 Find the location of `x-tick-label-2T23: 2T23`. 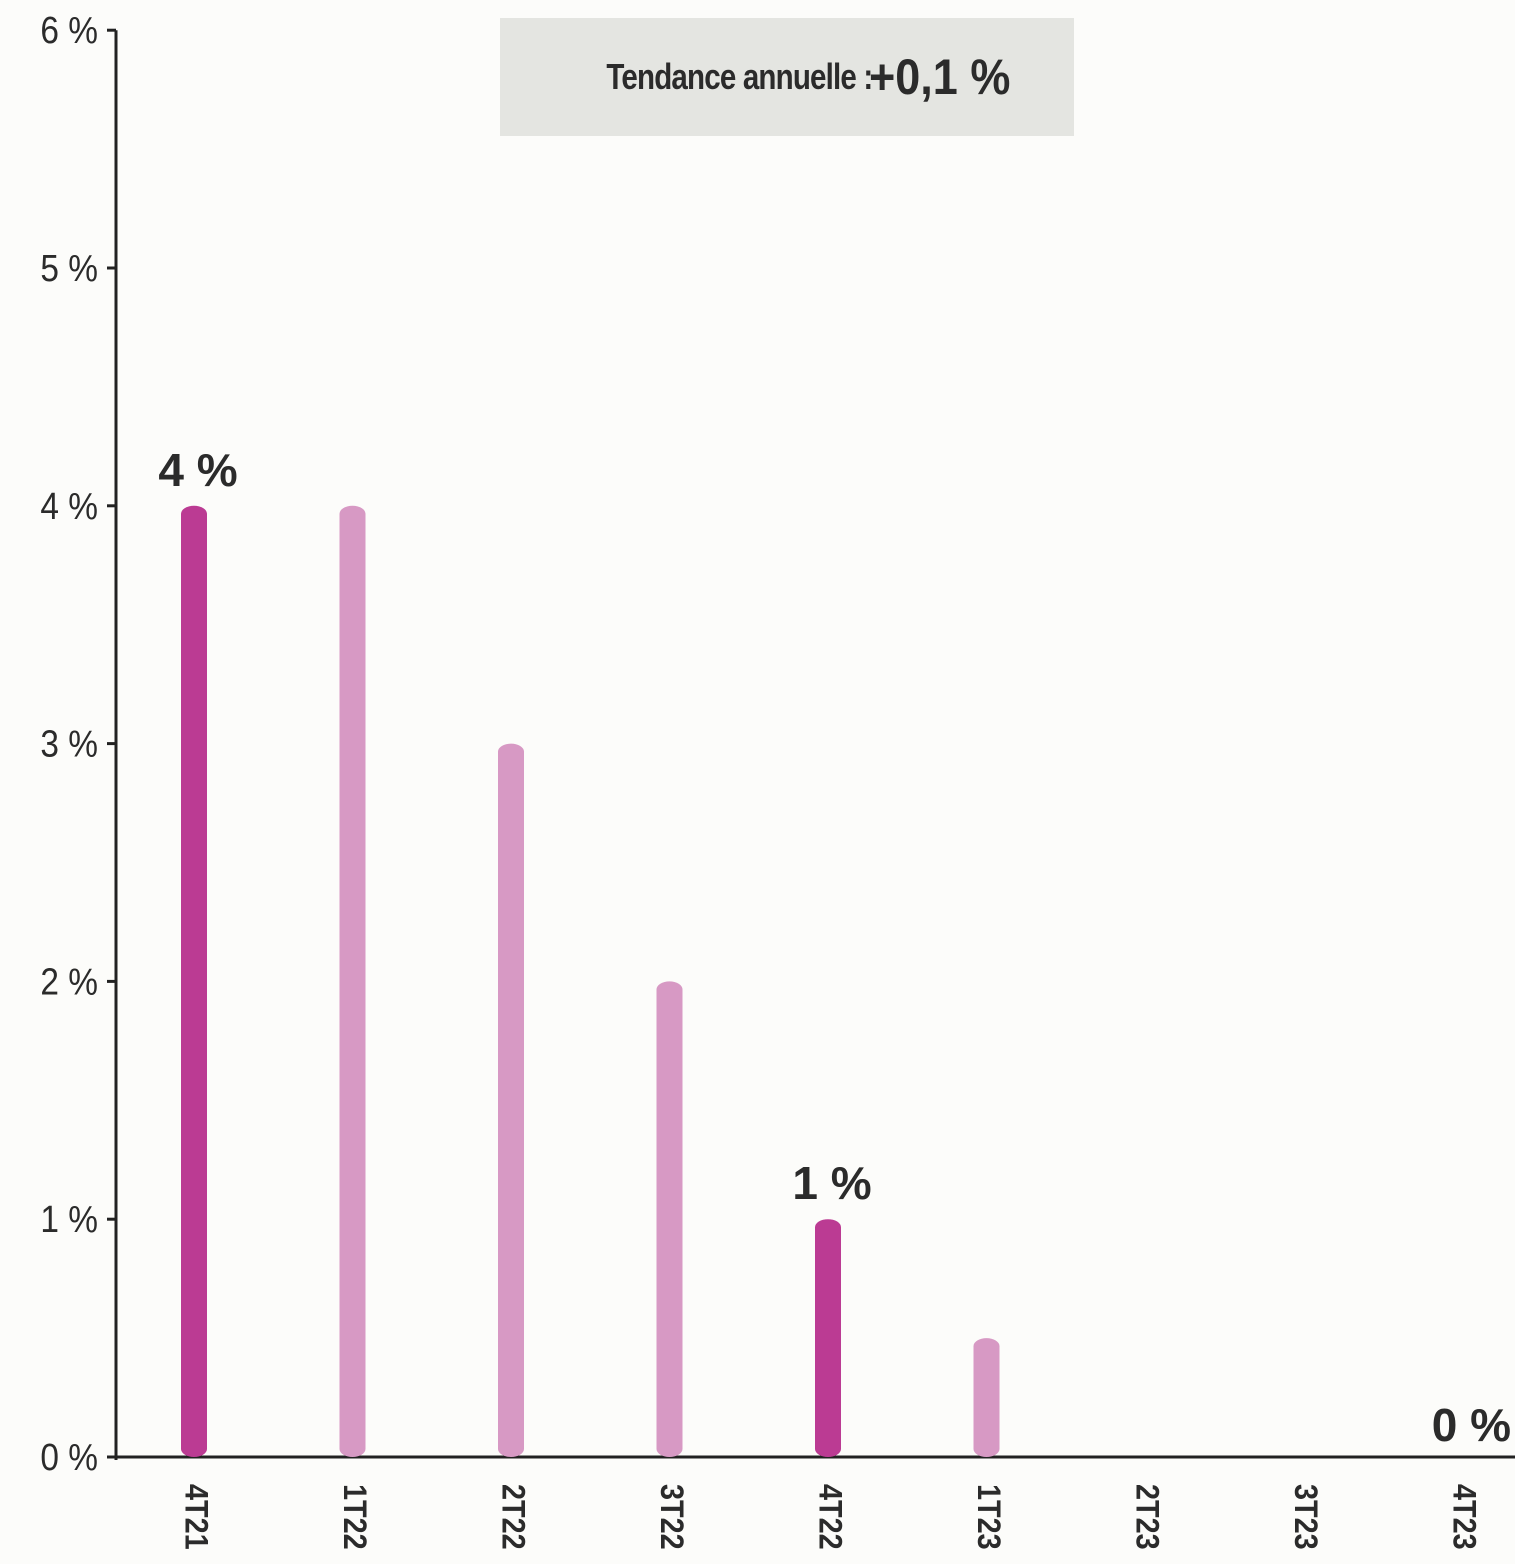

x-tick-label-2T23: 2T23 is located at coordinates (1147, 1517).